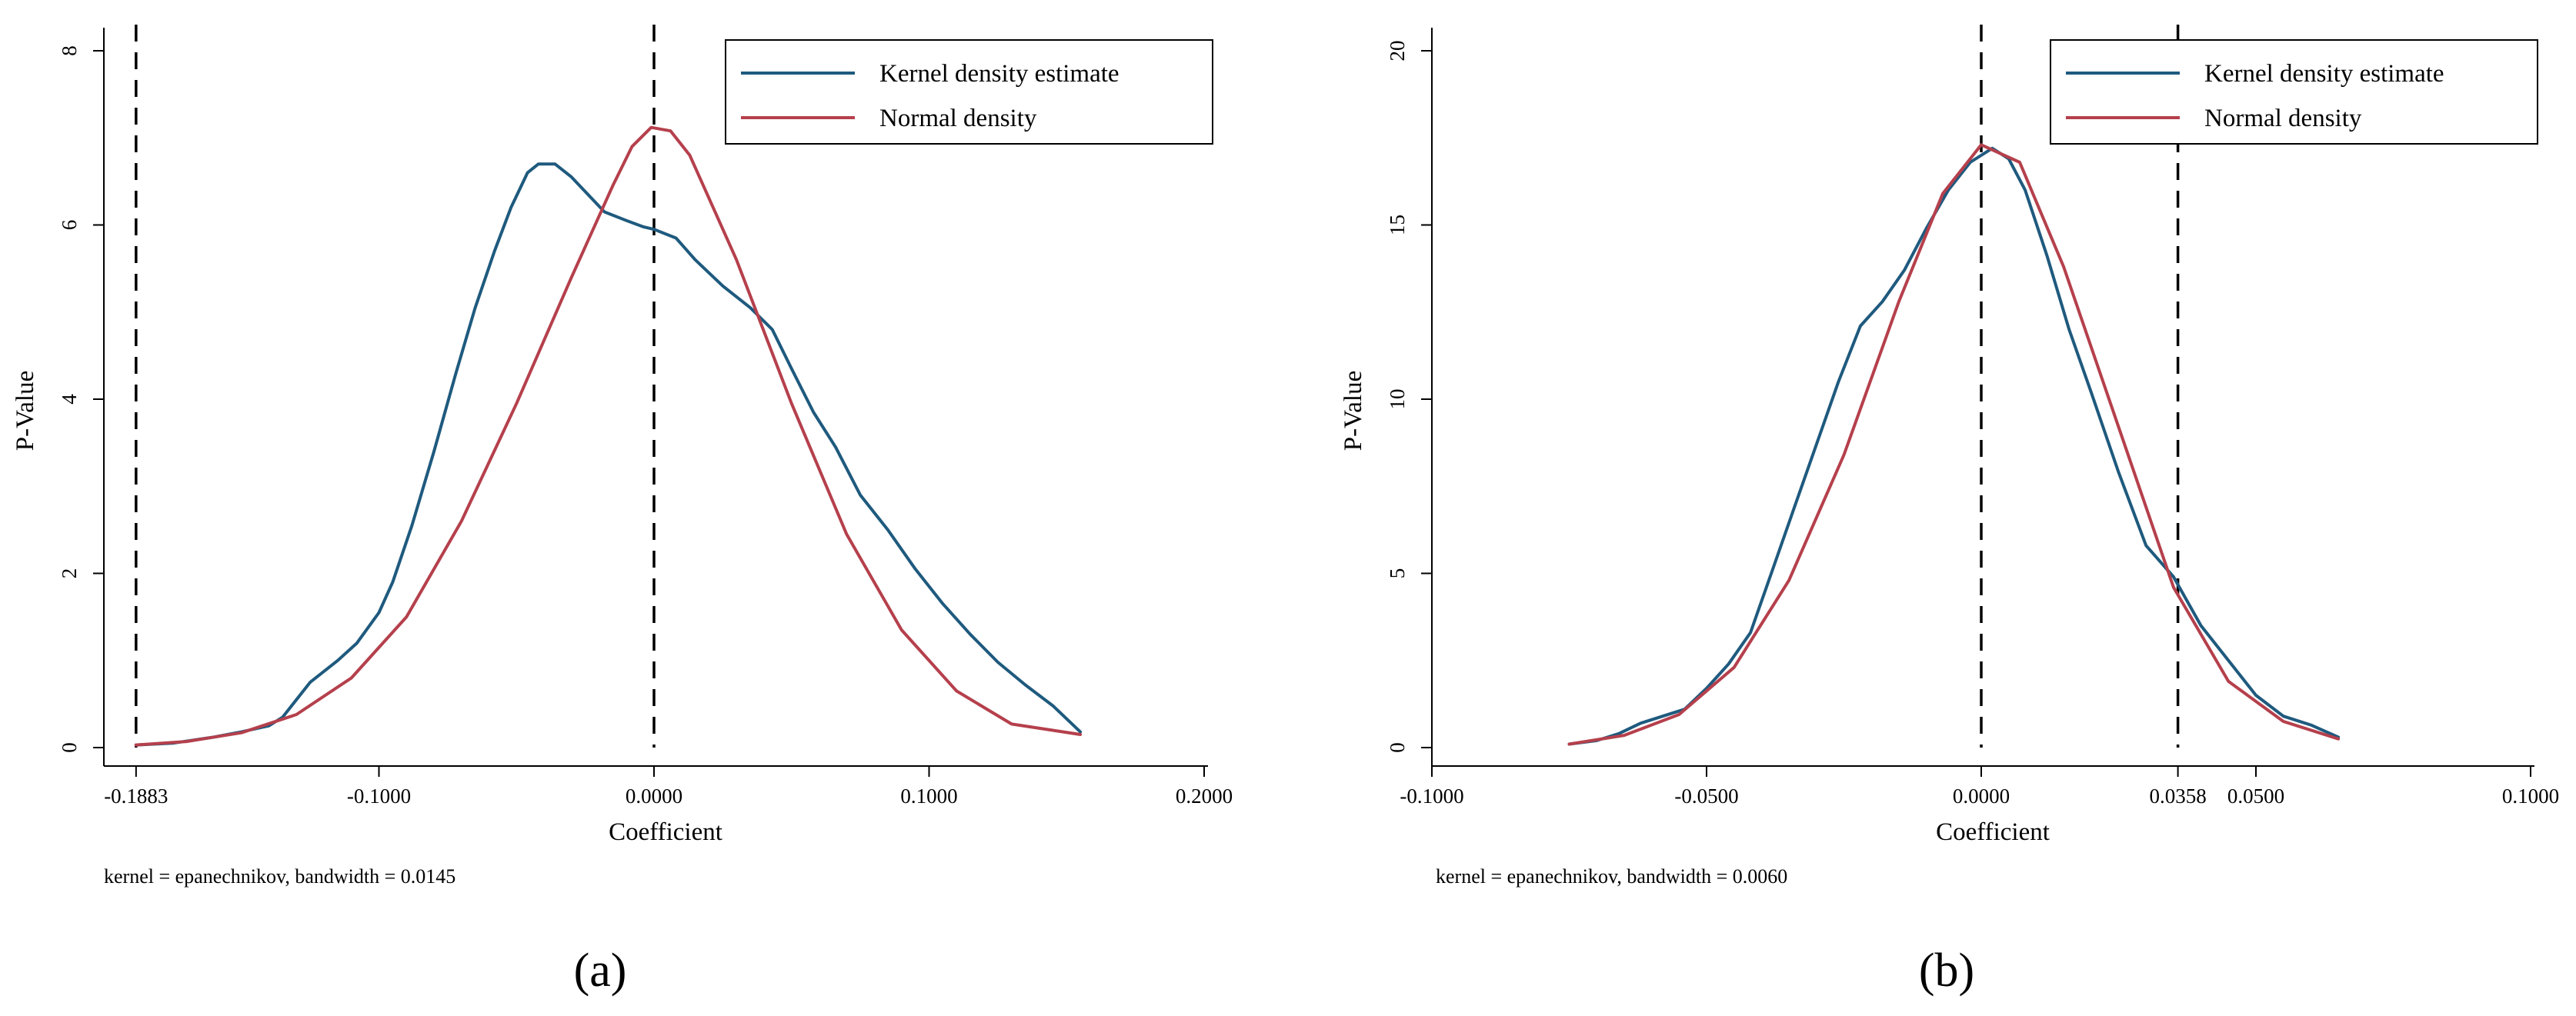  Describe the element at coordinates (70, 573) in the screenshot. I see `y-tick-label: 2` at that location.